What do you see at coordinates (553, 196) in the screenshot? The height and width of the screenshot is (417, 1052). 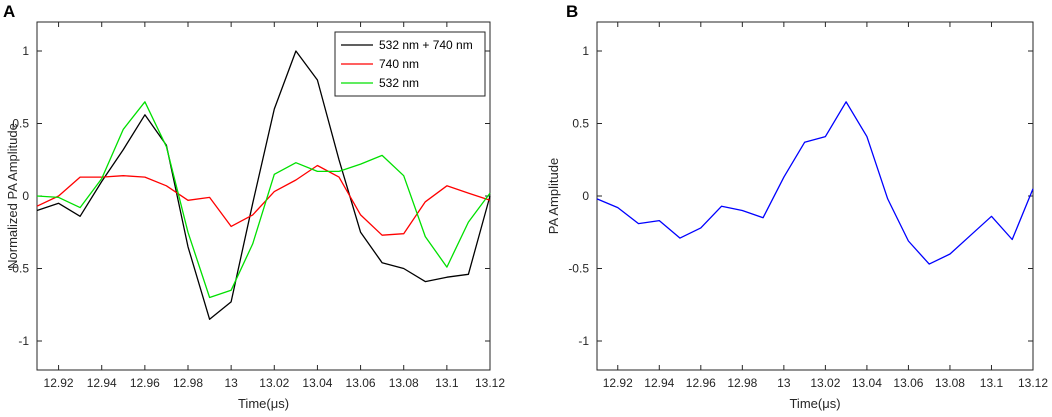 I see `y-axis-label: PA Amplitude` at bounding box center [553, 196].